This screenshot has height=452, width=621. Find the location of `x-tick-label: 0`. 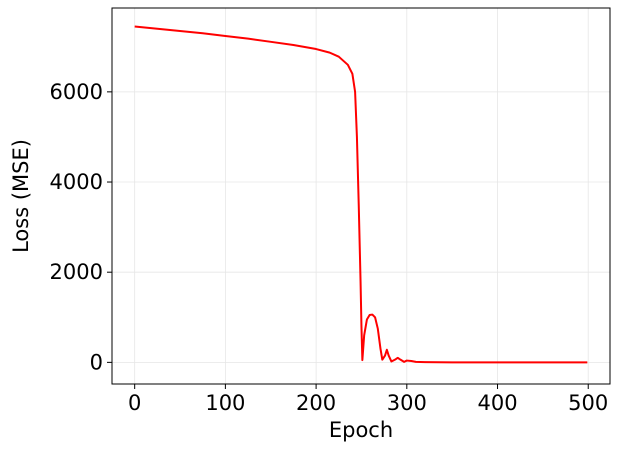

x-tick-label: 0 is located at coordinates (134, 403).